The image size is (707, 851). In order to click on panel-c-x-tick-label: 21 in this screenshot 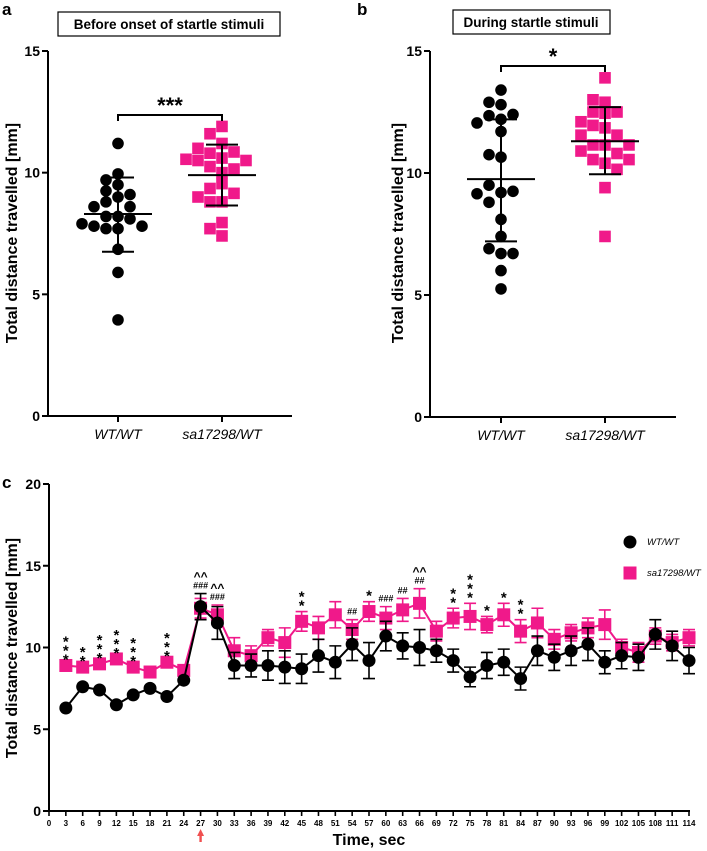, I will do `click(166, 823)`.